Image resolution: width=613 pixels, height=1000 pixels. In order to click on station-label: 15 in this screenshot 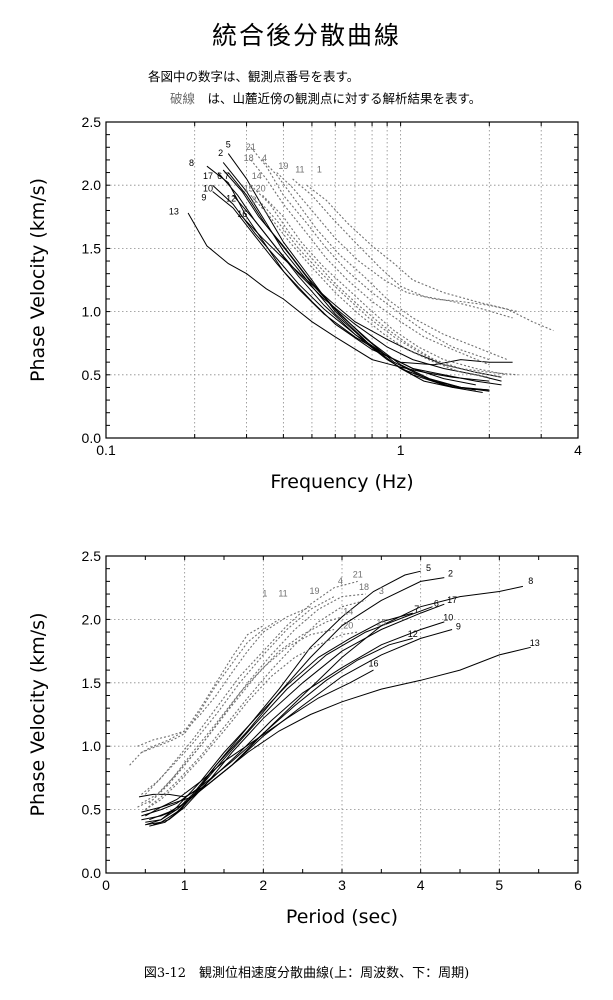, I will do `click(249, 189)`.